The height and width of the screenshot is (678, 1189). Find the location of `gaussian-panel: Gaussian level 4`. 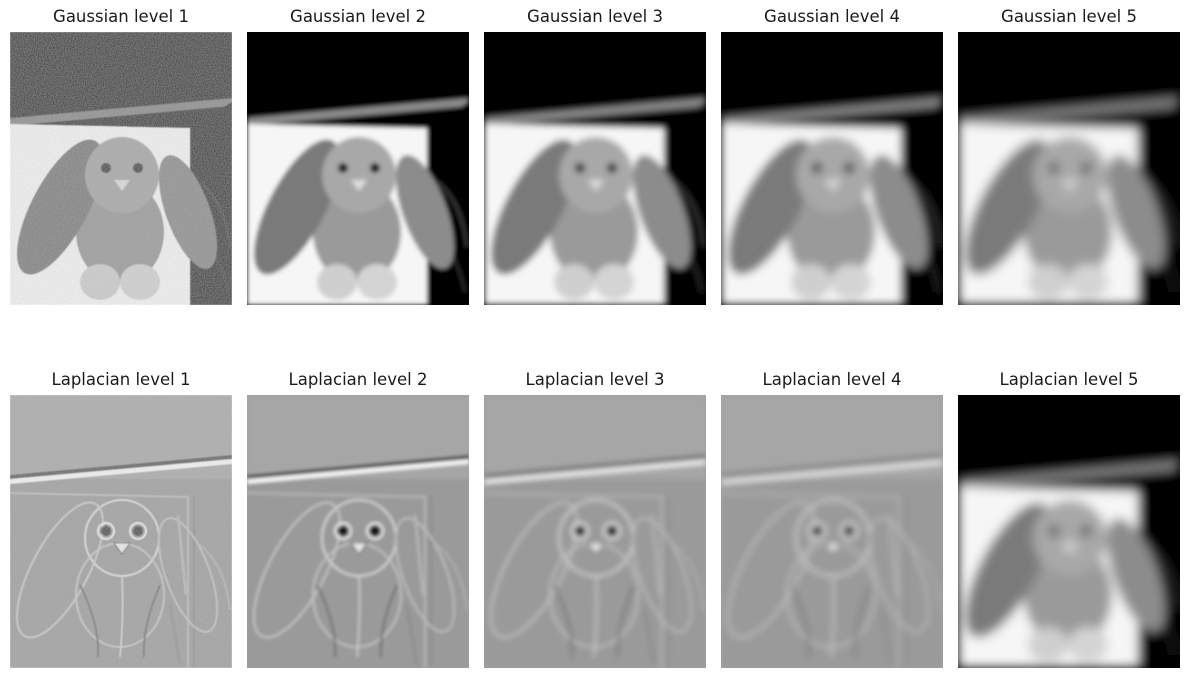

gaussian-panel: Gaussian level 4 is located at coordinates (832, 152).